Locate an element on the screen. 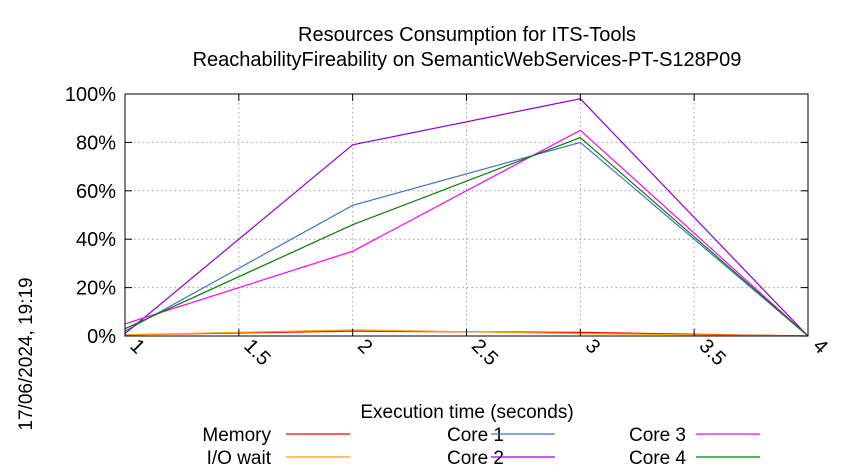 The width and height of the screenshot is (850, 475). y-tick-label: 0% is located at coordinates (101, 337).